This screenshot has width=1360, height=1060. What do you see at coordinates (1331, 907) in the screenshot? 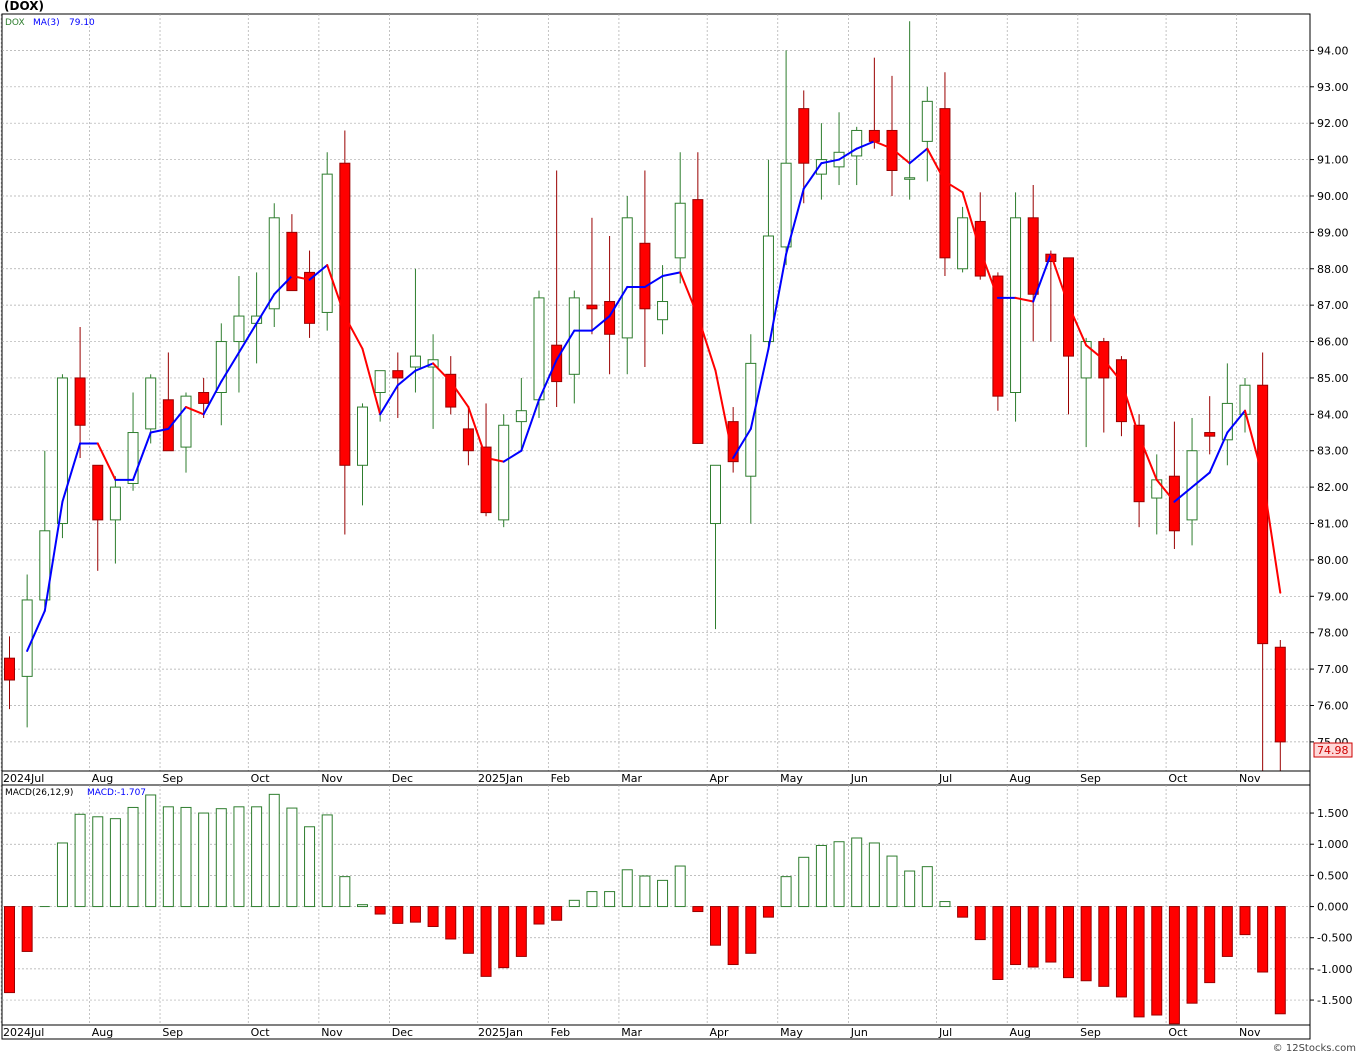
I see `macd-y-axis: 1.500 1.000 0.500 0.000 -0.500 -1.000 -1.500` at bounding box center [1331, 907].